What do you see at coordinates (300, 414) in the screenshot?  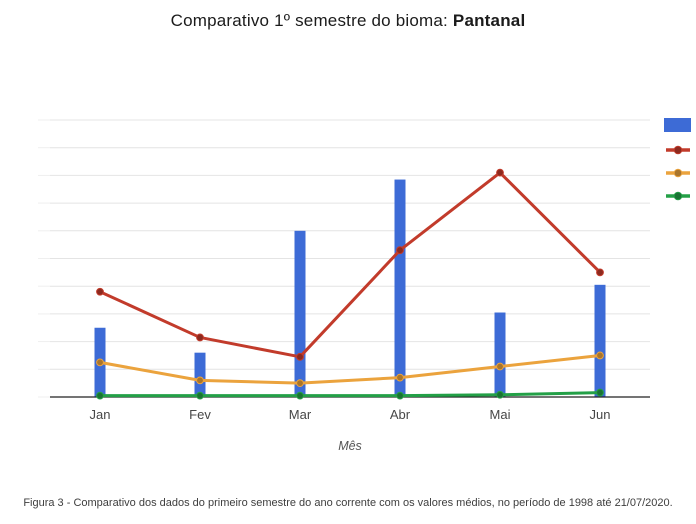 I see `x-label-mar: Mar` at bounding box center [300, 414].